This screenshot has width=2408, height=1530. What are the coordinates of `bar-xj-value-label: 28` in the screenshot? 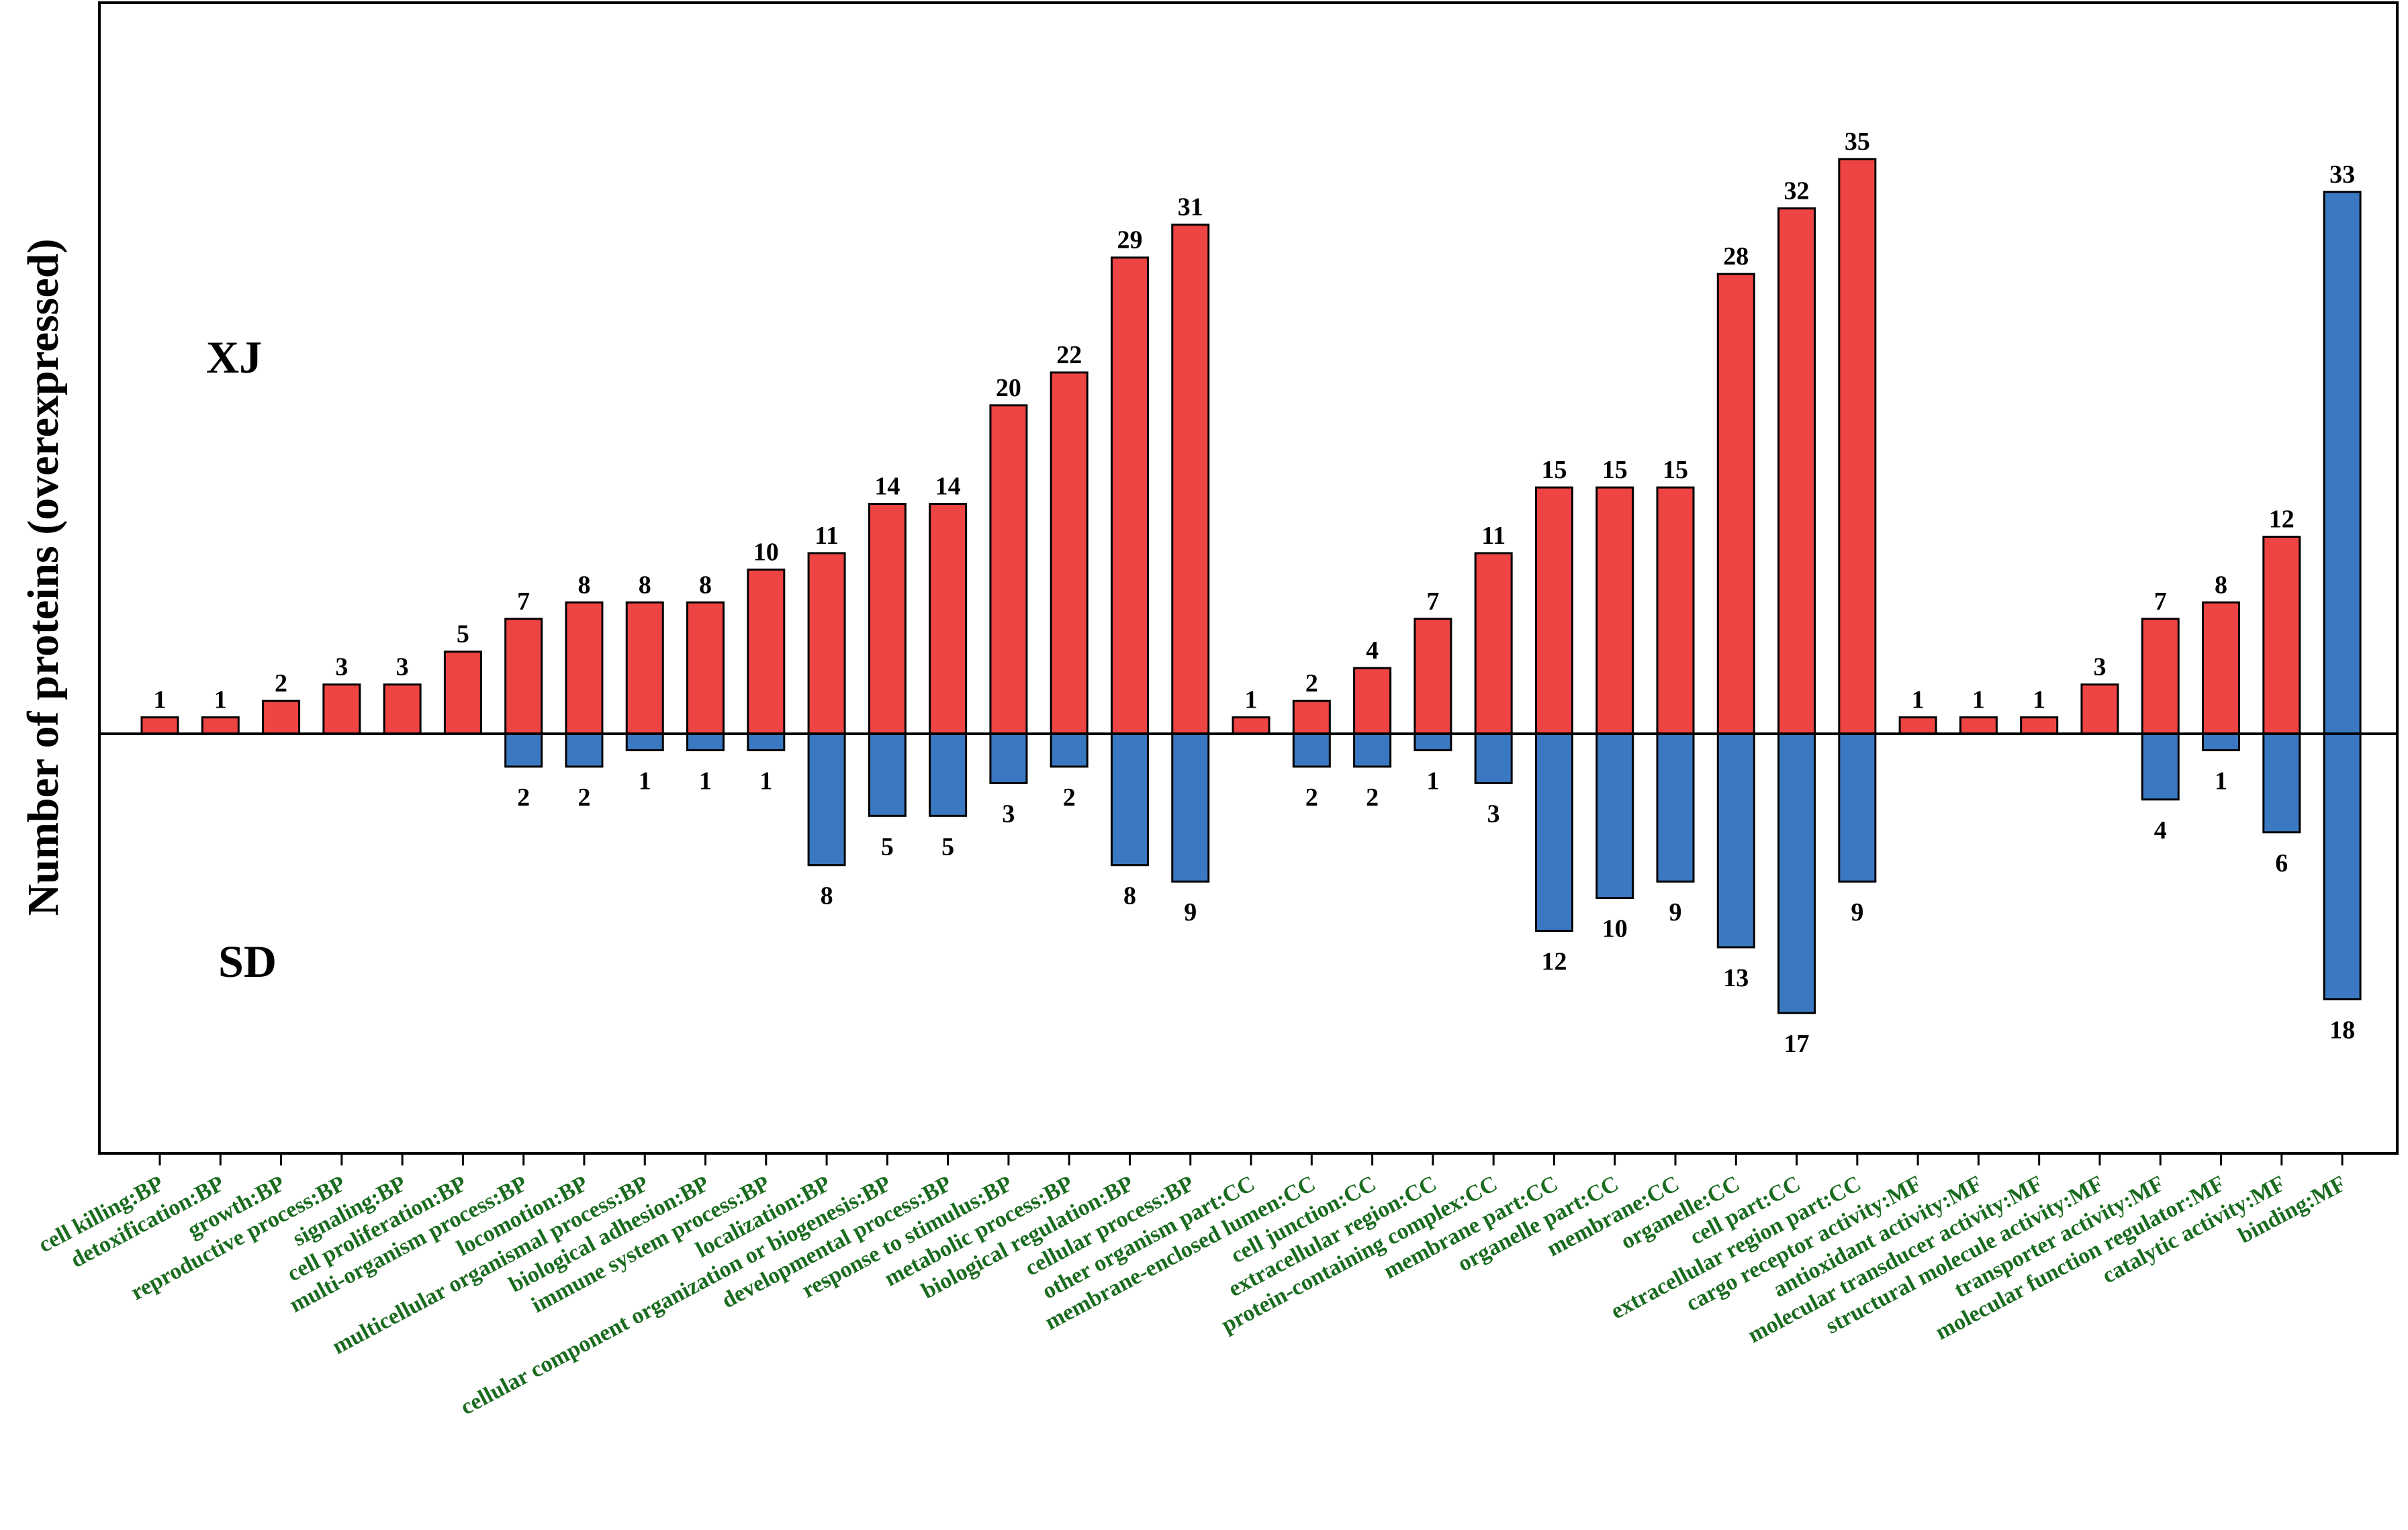 It's located at (1736, 256).